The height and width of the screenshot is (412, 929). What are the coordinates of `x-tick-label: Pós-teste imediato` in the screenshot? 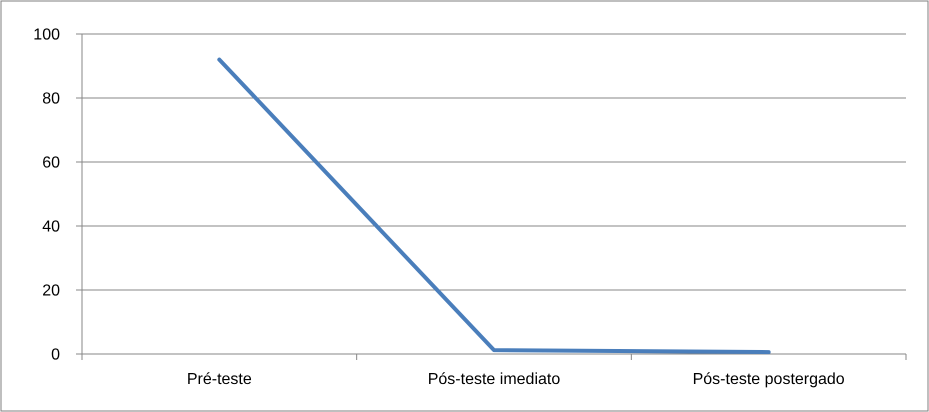 It's located at (494, 379).